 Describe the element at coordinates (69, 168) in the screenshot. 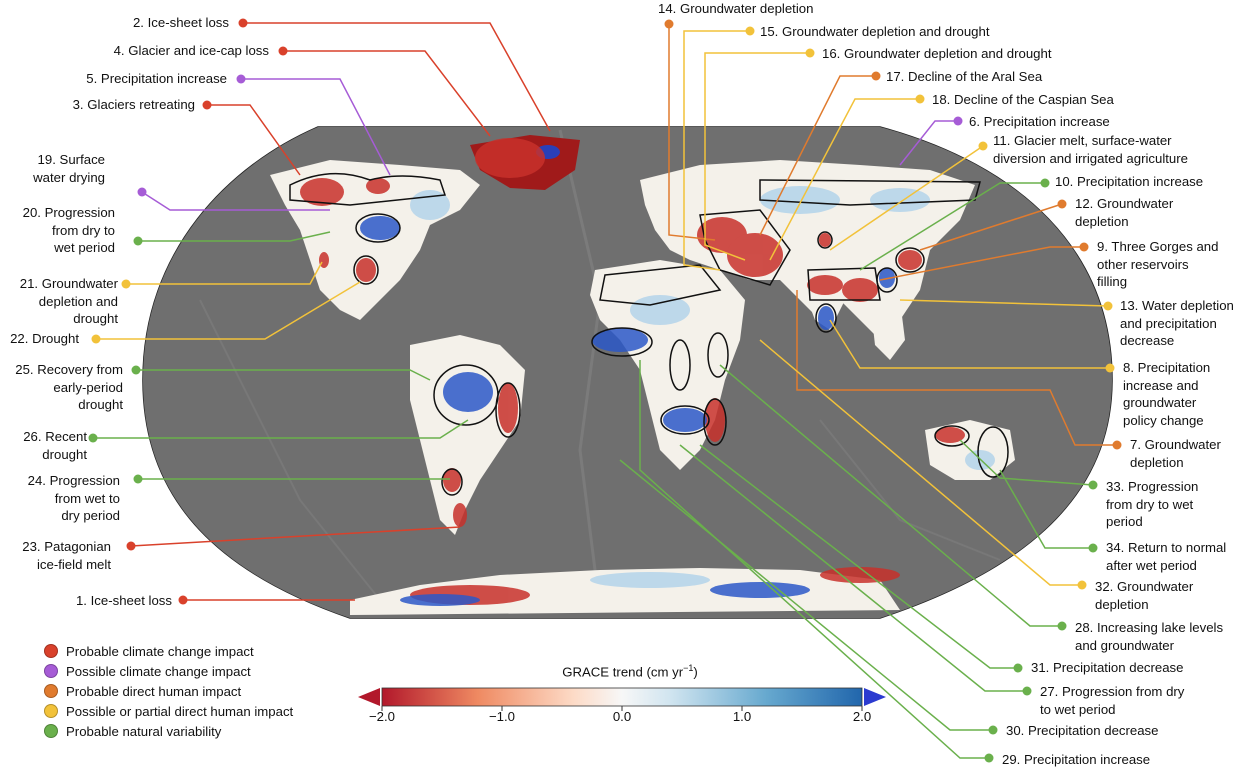

I see `label-19: 19. Surface water drying` at that location.